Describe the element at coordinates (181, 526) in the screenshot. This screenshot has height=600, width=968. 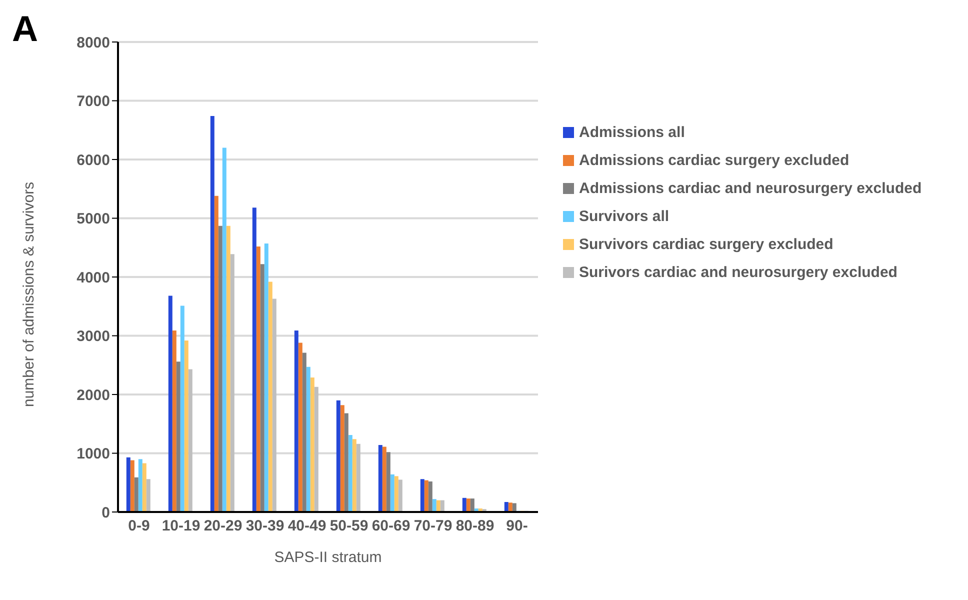
I see `x-tick-label: 10-19` at that location.